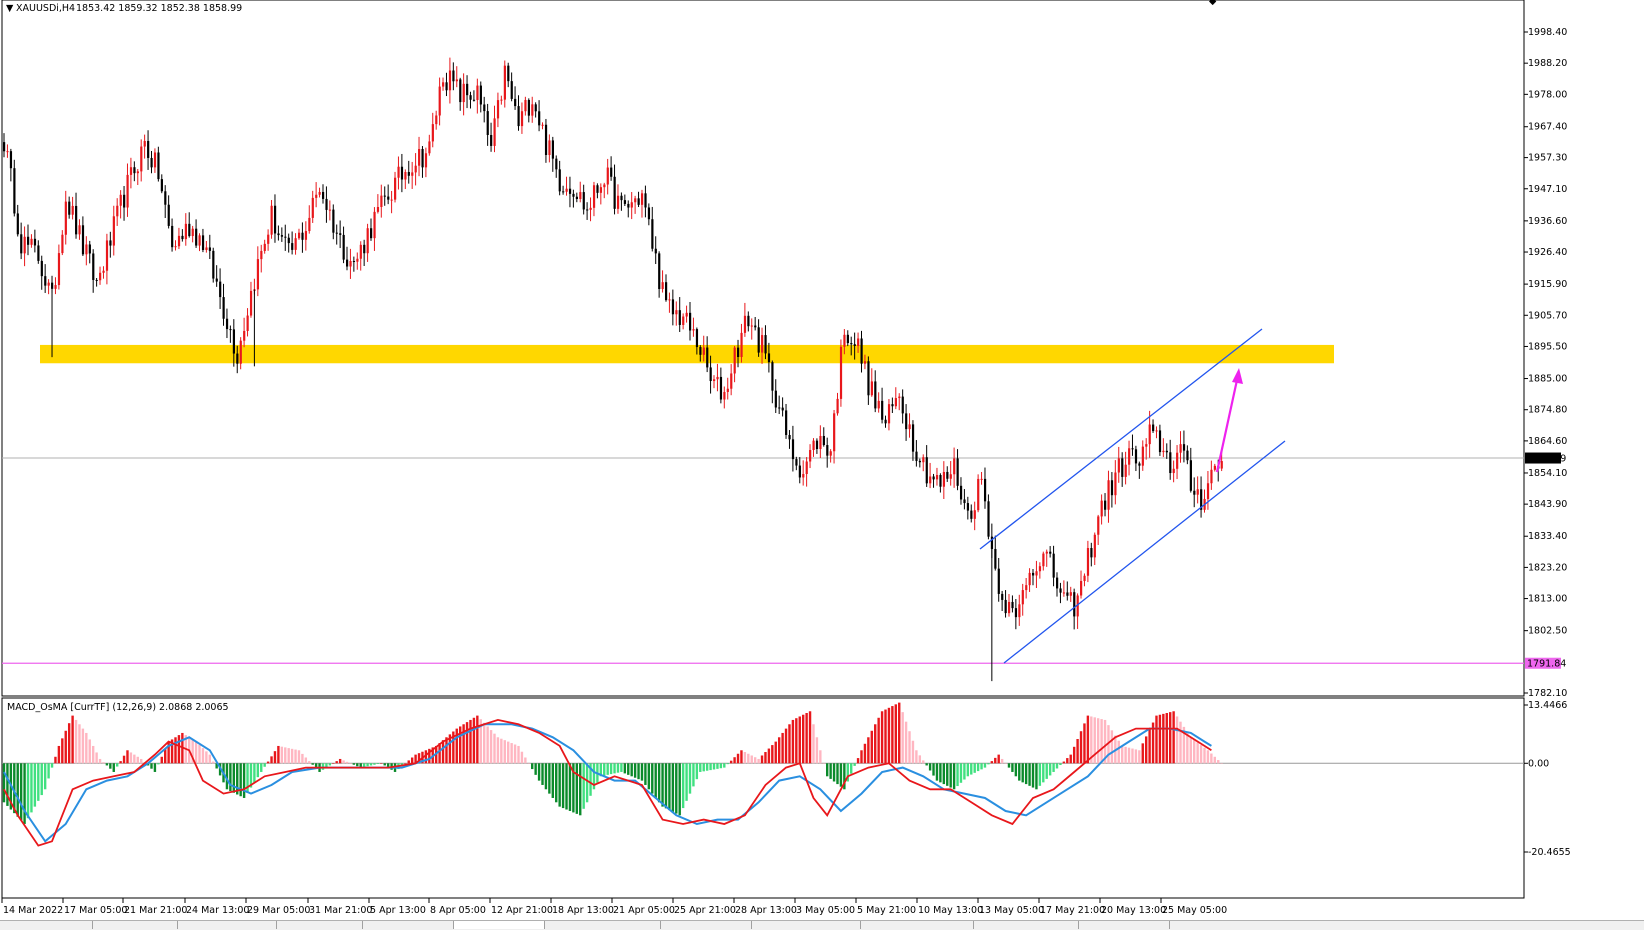  I want to click on price-tick-label: 1885.00, so click(1547, 379).